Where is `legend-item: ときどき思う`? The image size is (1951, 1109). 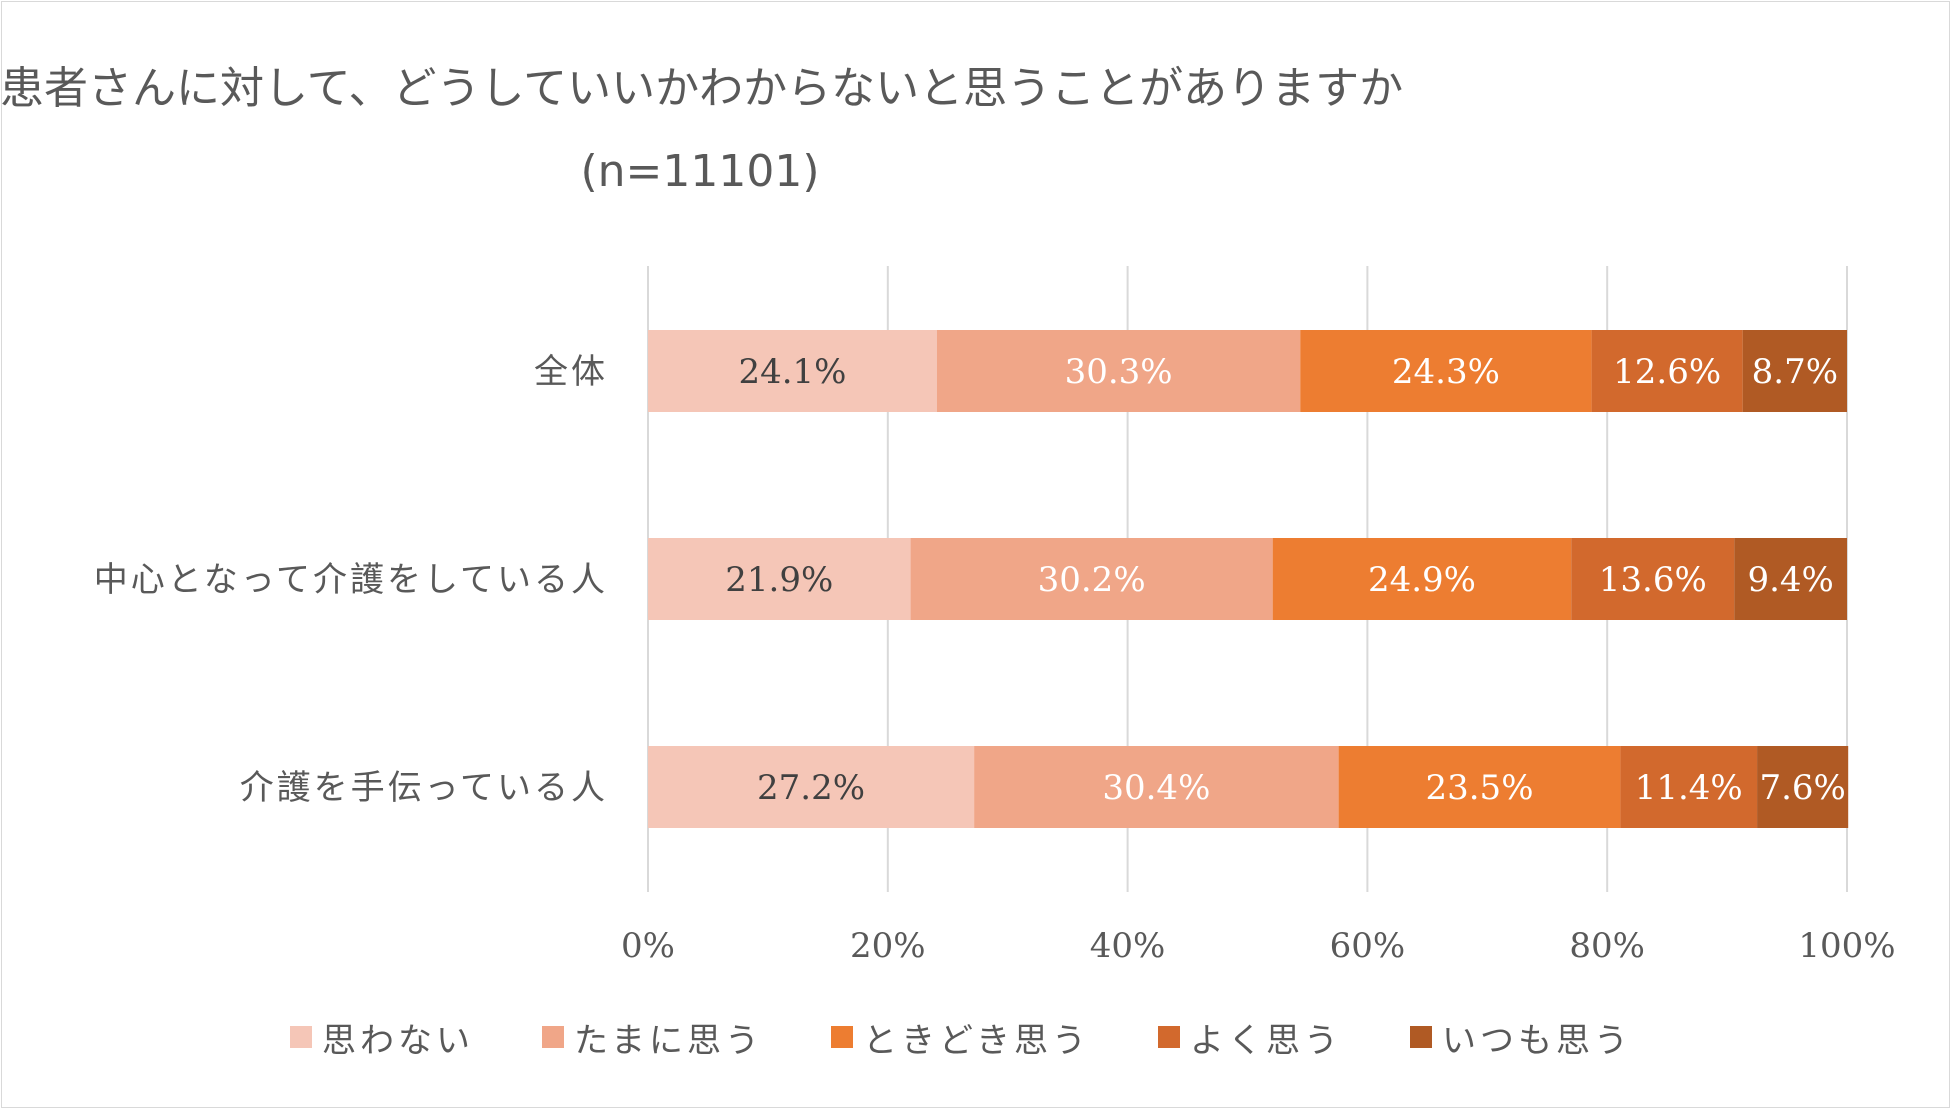 legend-item: ときどき思う is located at coordinates (960, 1037).